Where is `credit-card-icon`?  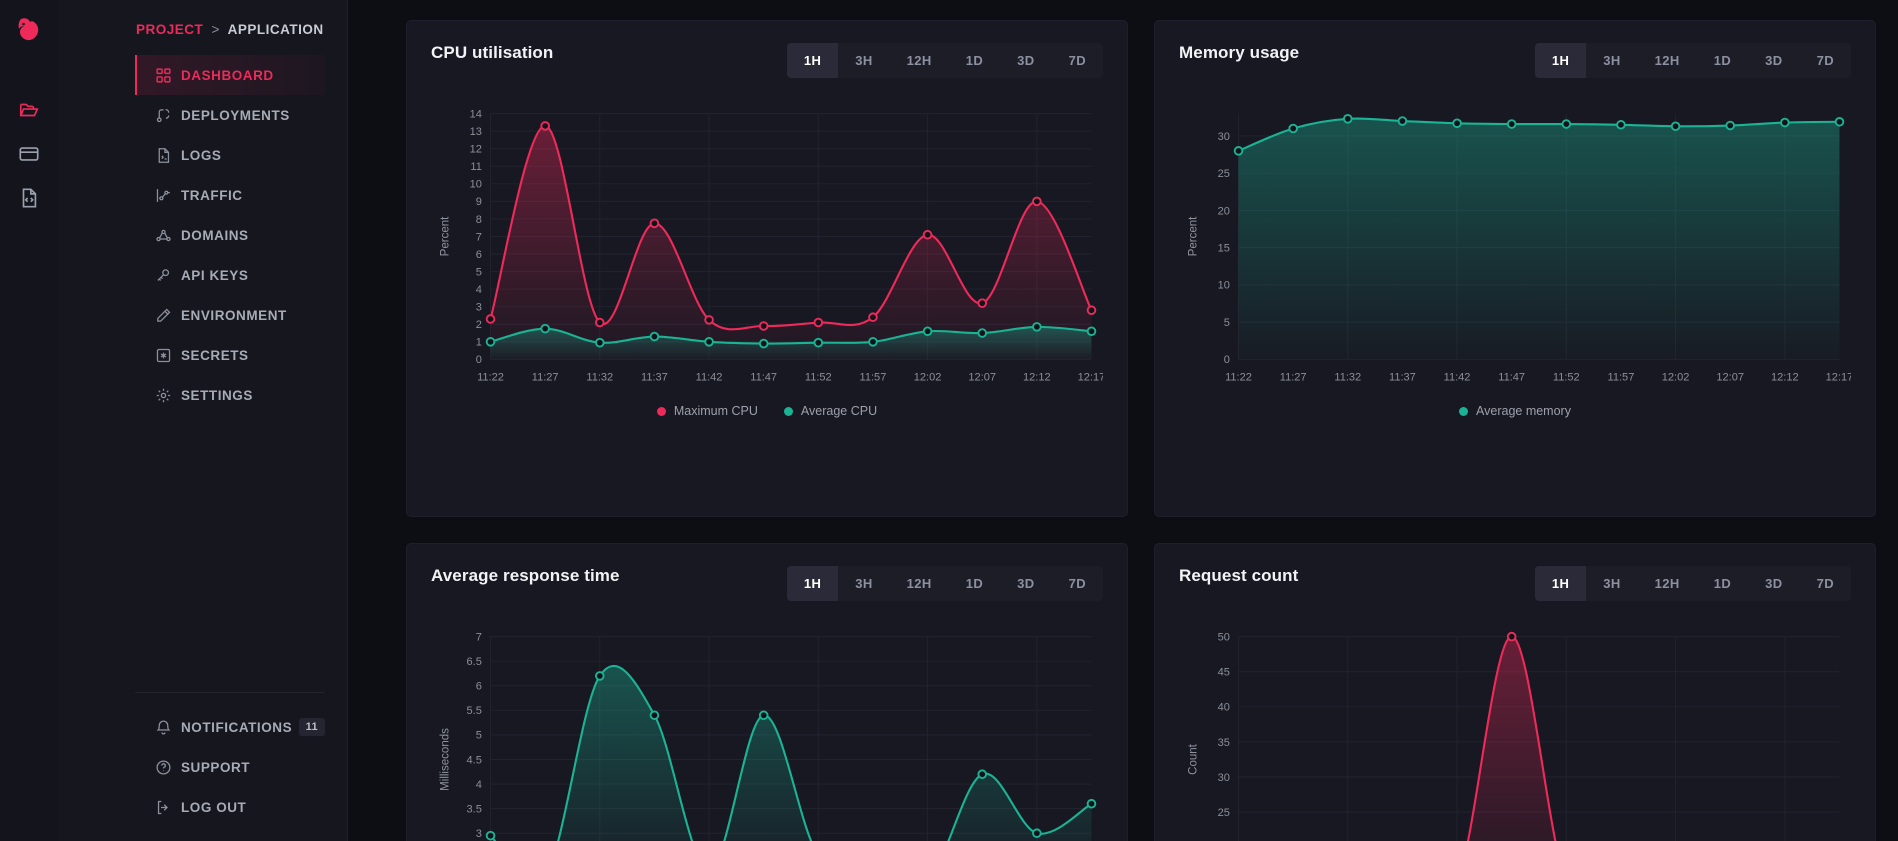 credit-card-icon is located at coordinates (29, 154).